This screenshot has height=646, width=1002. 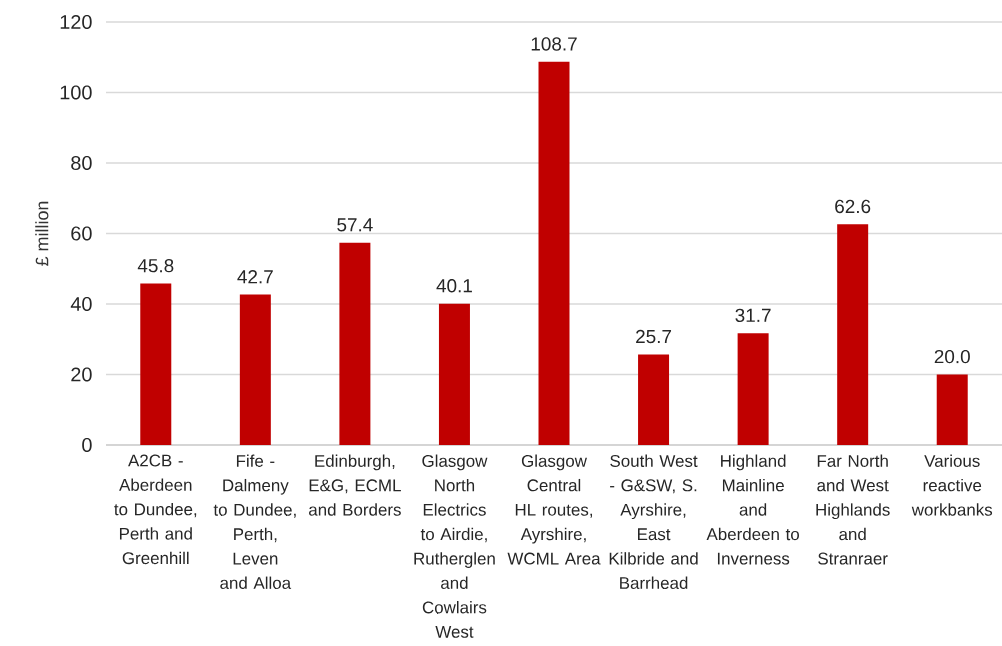 What do you see at coordinates (42, 233) in the screenshot?
I see `y-axis-title: £ million` at bounding box center [42, 233].